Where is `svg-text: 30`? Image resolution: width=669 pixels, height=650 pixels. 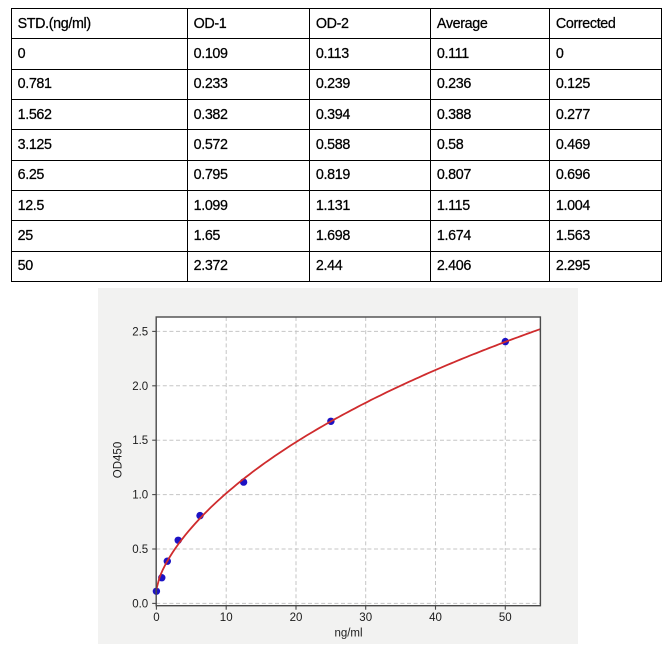
svg-text: 30 is located at coordinates (365, 618).